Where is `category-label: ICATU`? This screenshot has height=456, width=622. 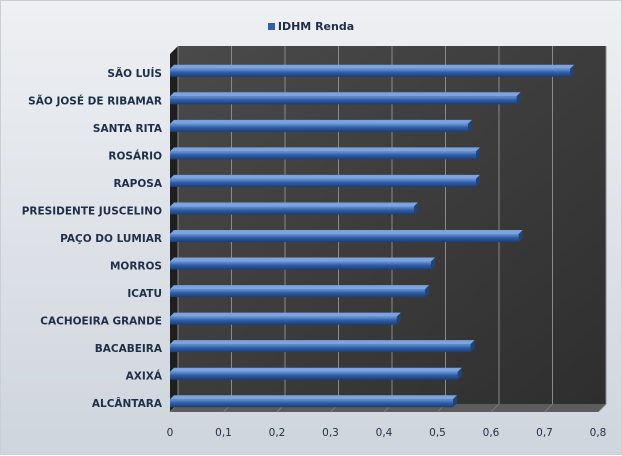 category-label: ICATU is located at coordinates (144, 294).